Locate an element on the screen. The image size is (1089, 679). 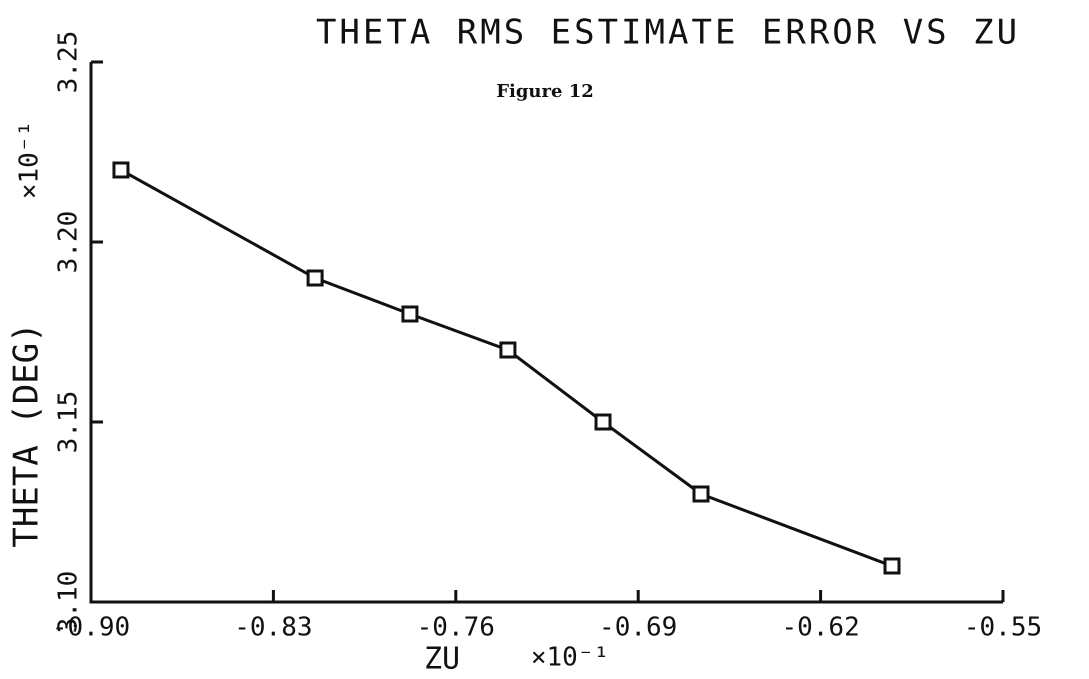
chart-title: THETA RMS ESTIMATE ERROR VS ZU is located at coordinates (668, 33).